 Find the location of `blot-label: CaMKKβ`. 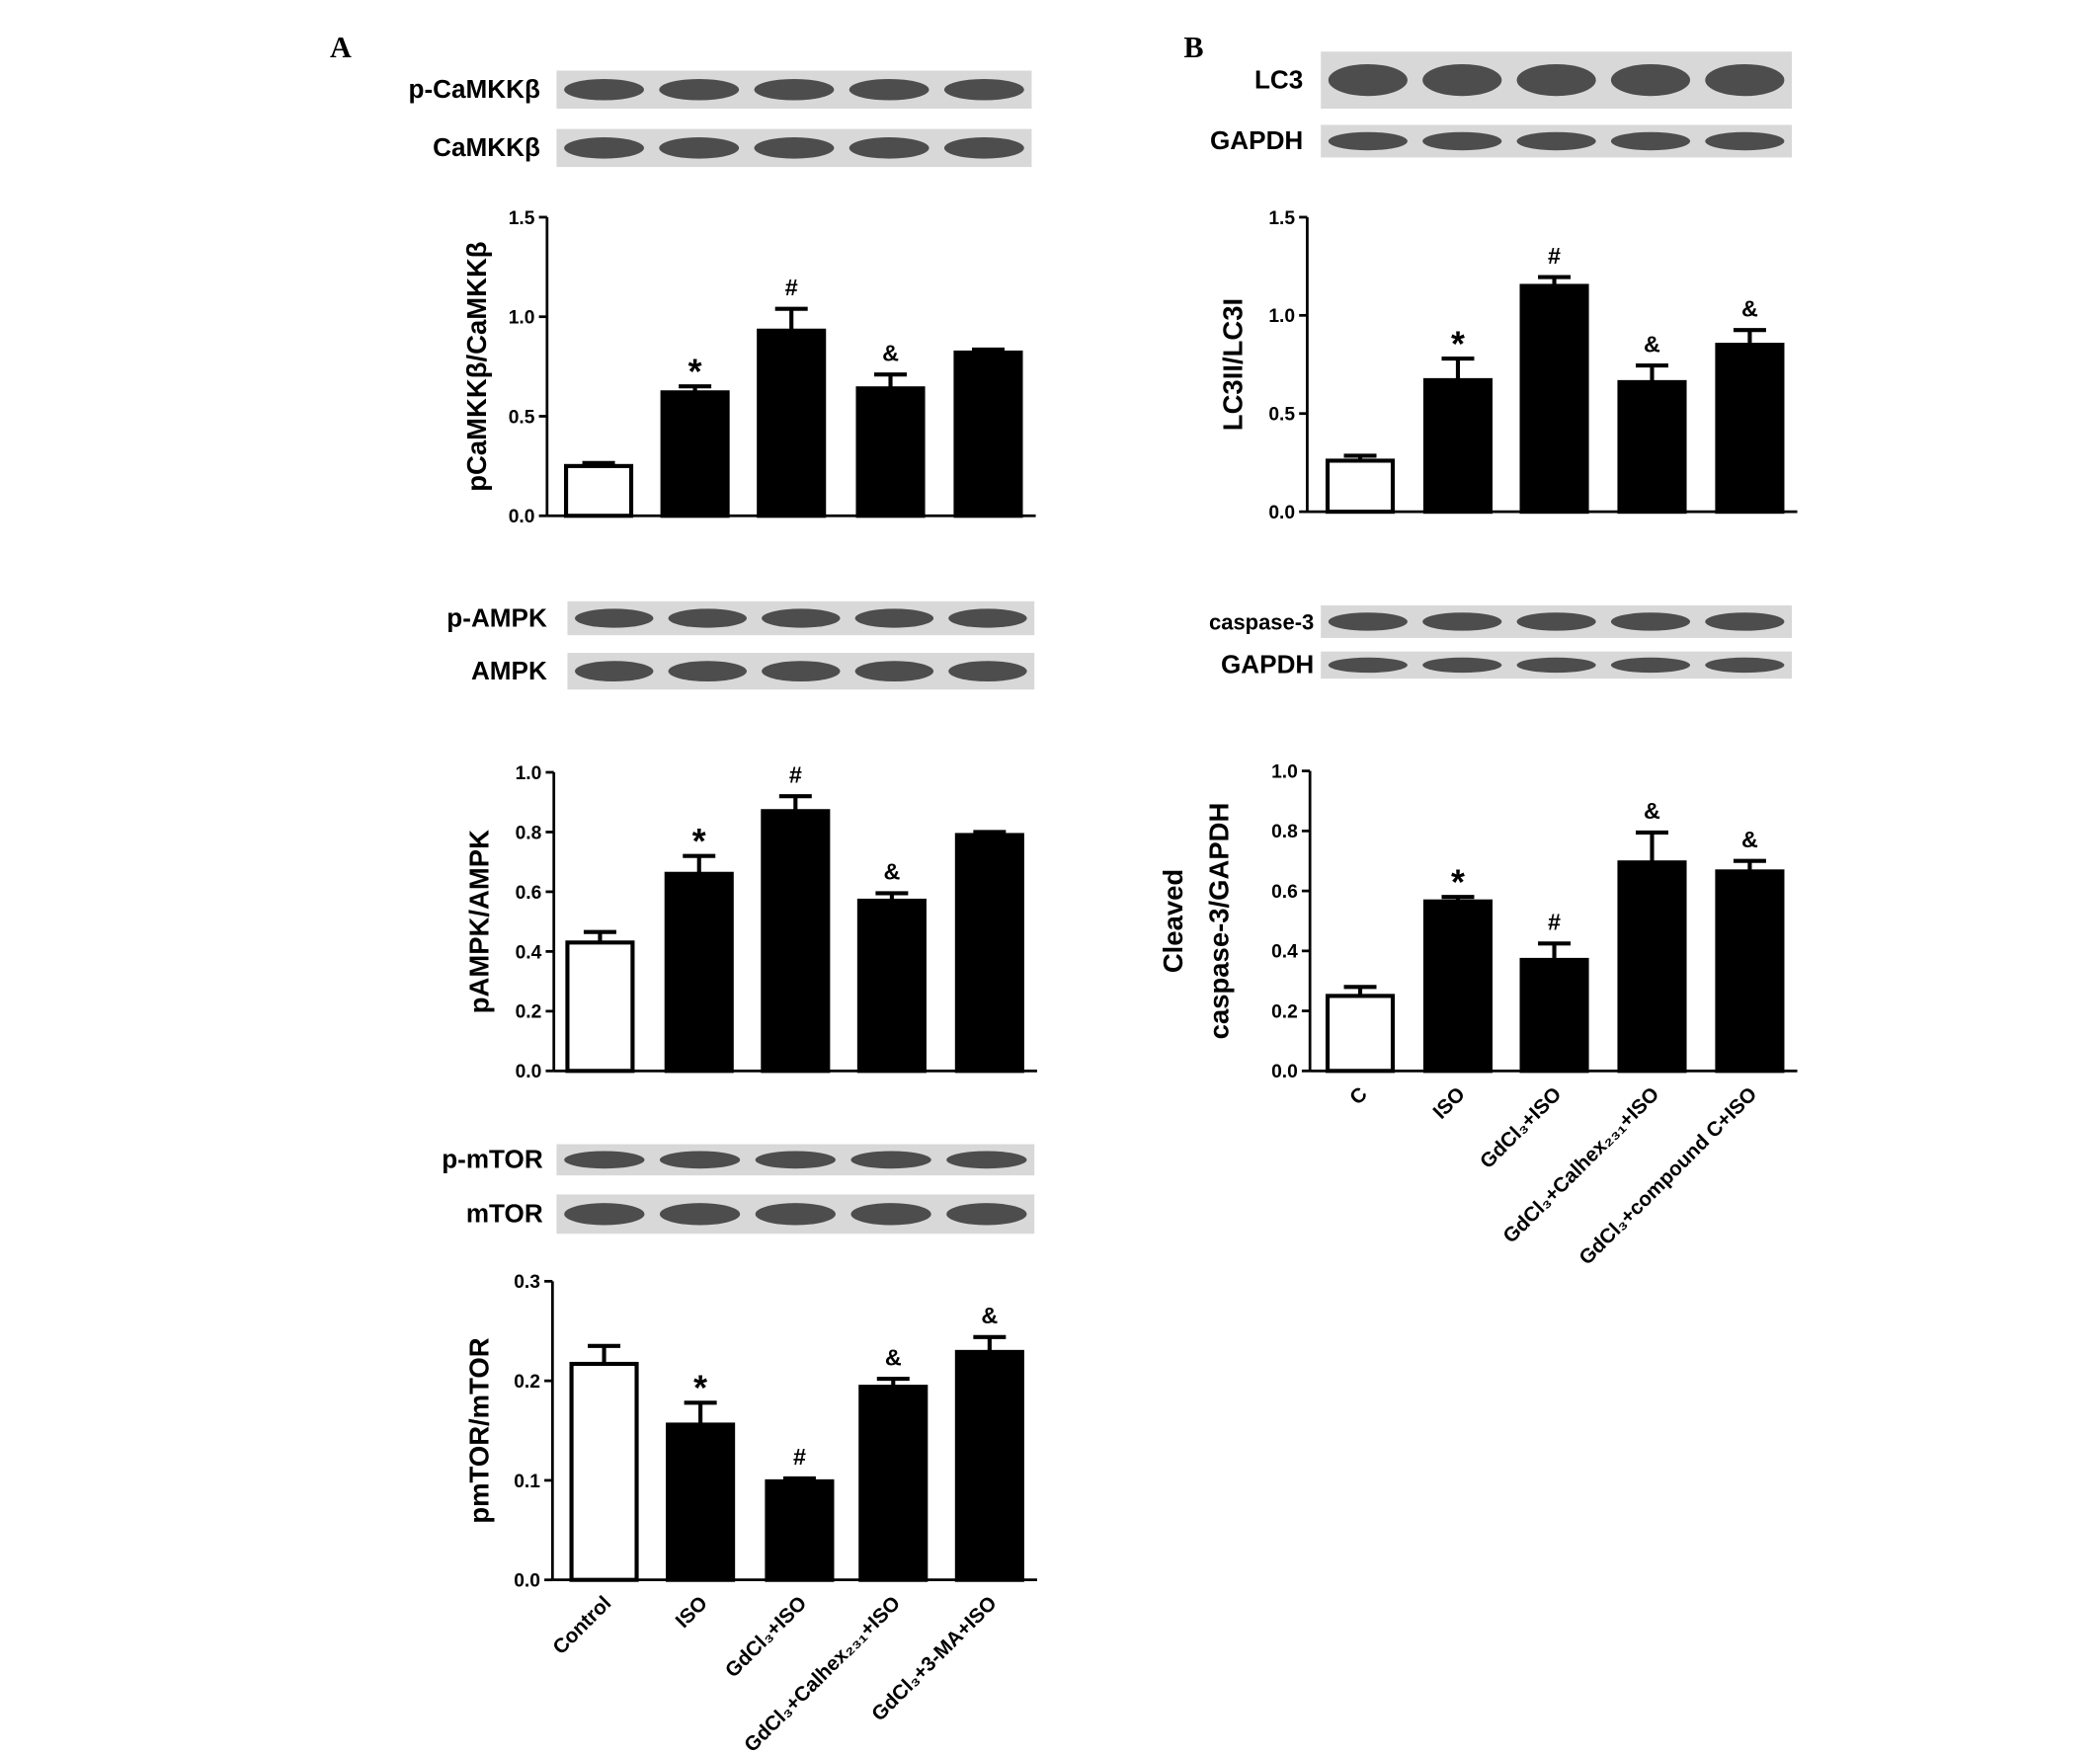

blot-label: CaMKKβ is located at coordinates (486, 147).